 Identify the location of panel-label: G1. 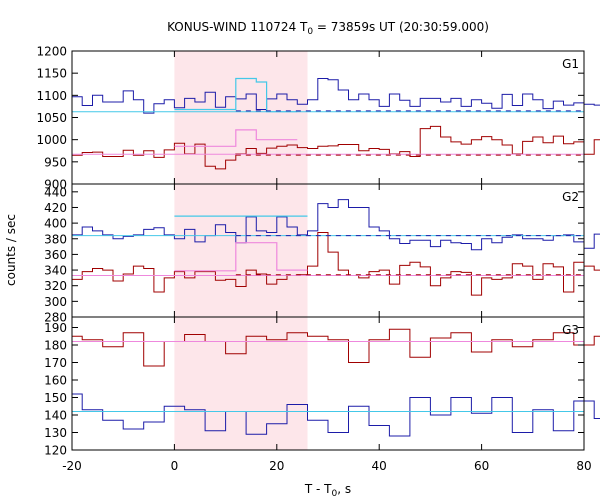
(570, 64).